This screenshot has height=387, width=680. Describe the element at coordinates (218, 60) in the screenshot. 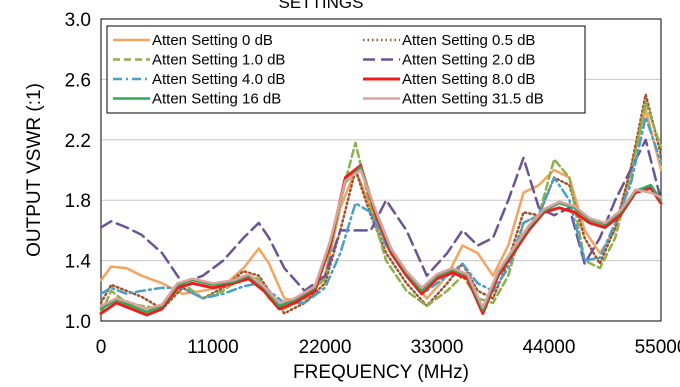

I see `legend-label: Atten Setting 1.0 dB` at that location.